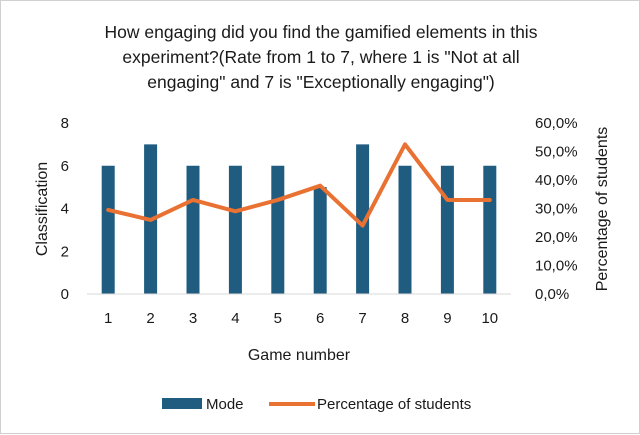 The width and height of the screenshot is (640, 435). Describe the element at coordinates (556, 152) in the screenshot. I see `y2-tick-label: 50,0%` at that location.